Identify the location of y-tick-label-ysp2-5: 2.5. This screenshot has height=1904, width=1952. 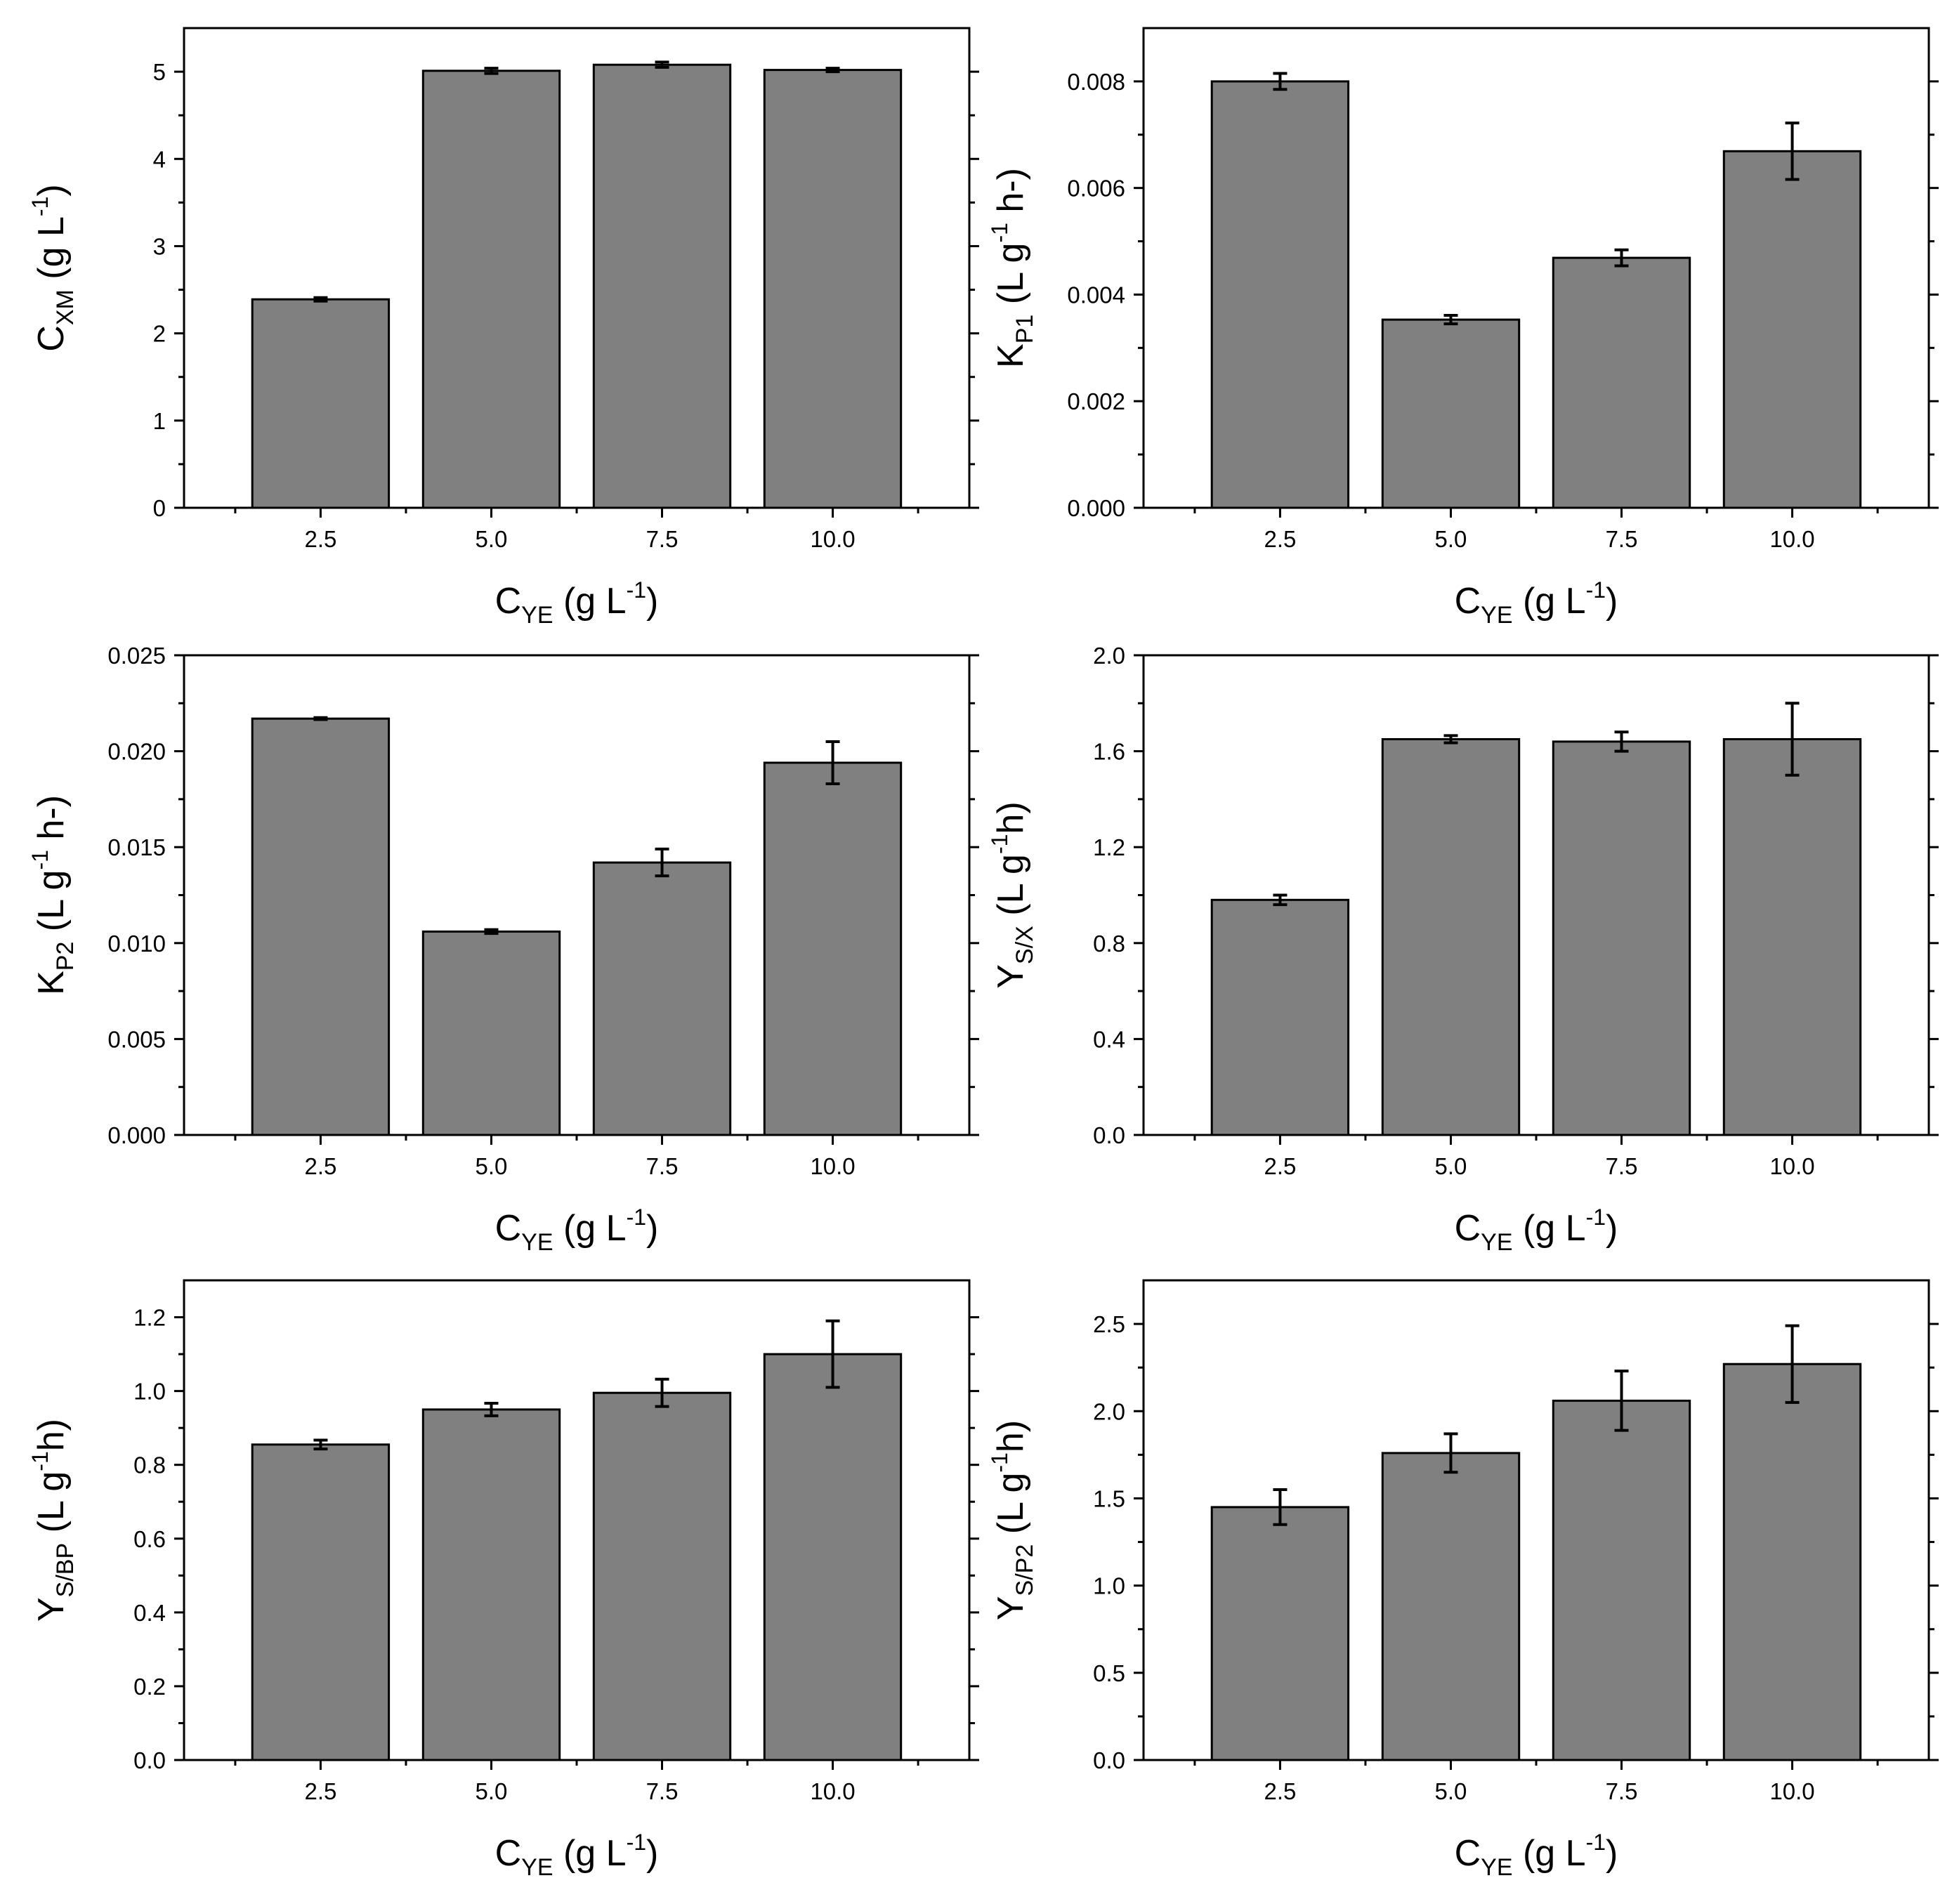
(1109, 1324).